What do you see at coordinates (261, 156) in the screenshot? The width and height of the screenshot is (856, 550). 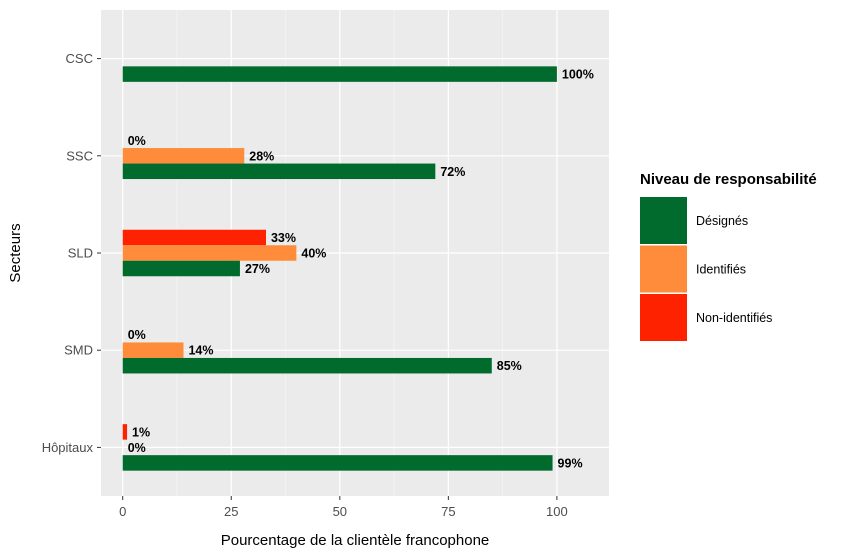 I see `data-label: 28%` at bounding box center [261, 156].